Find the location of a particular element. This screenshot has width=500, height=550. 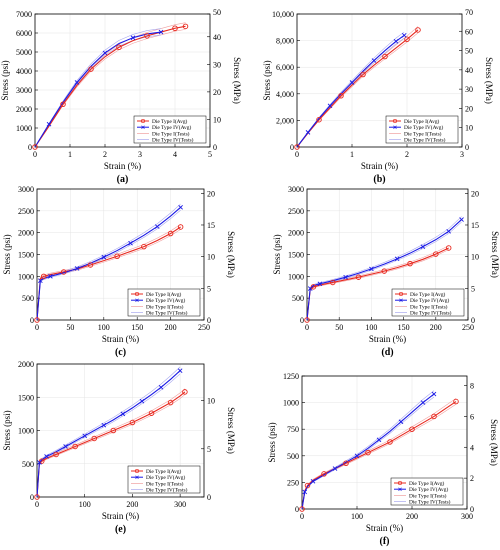

x-tick-label: 4 is located at coordinates (175, 154).